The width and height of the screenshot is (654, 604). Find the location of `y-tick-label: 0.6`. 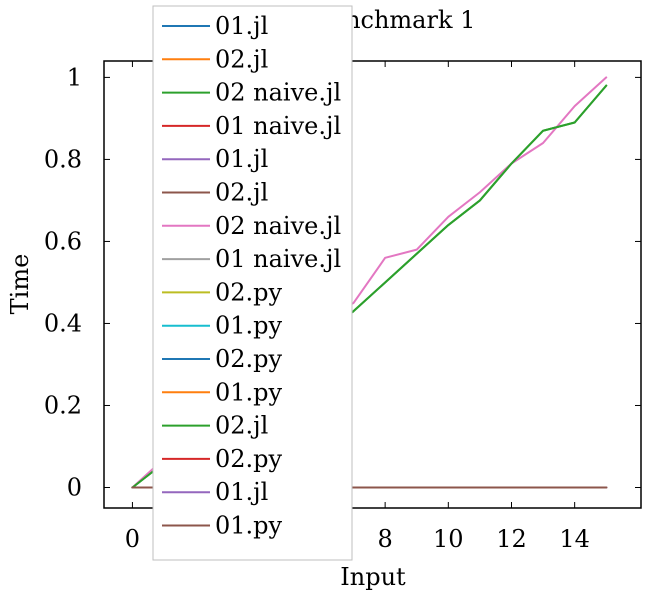

y-tick-label: 0.6 is located at coordinates (63, 241).